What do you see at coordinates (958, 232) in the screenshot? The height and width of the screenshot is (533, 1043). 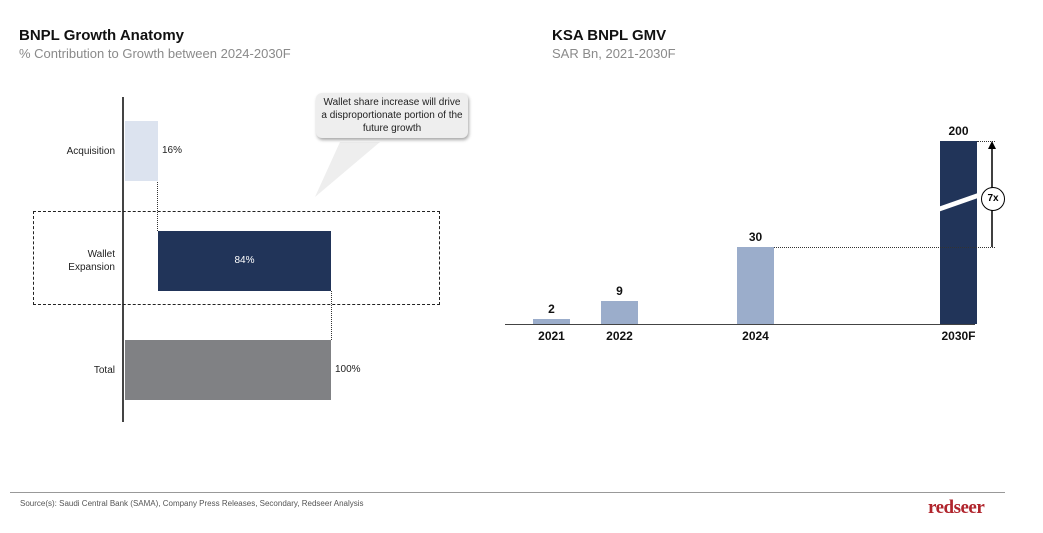 I see `bar-2030F` at bounding box center [958, 232].